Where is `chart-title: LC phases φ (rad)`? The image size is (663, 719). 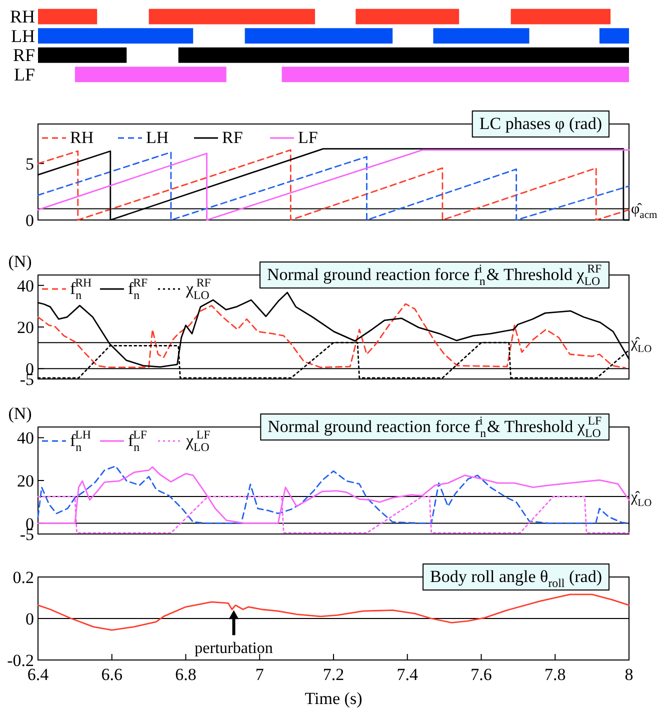
chart-title: LC phases φ (rad) is located at coordinates (540, 123).